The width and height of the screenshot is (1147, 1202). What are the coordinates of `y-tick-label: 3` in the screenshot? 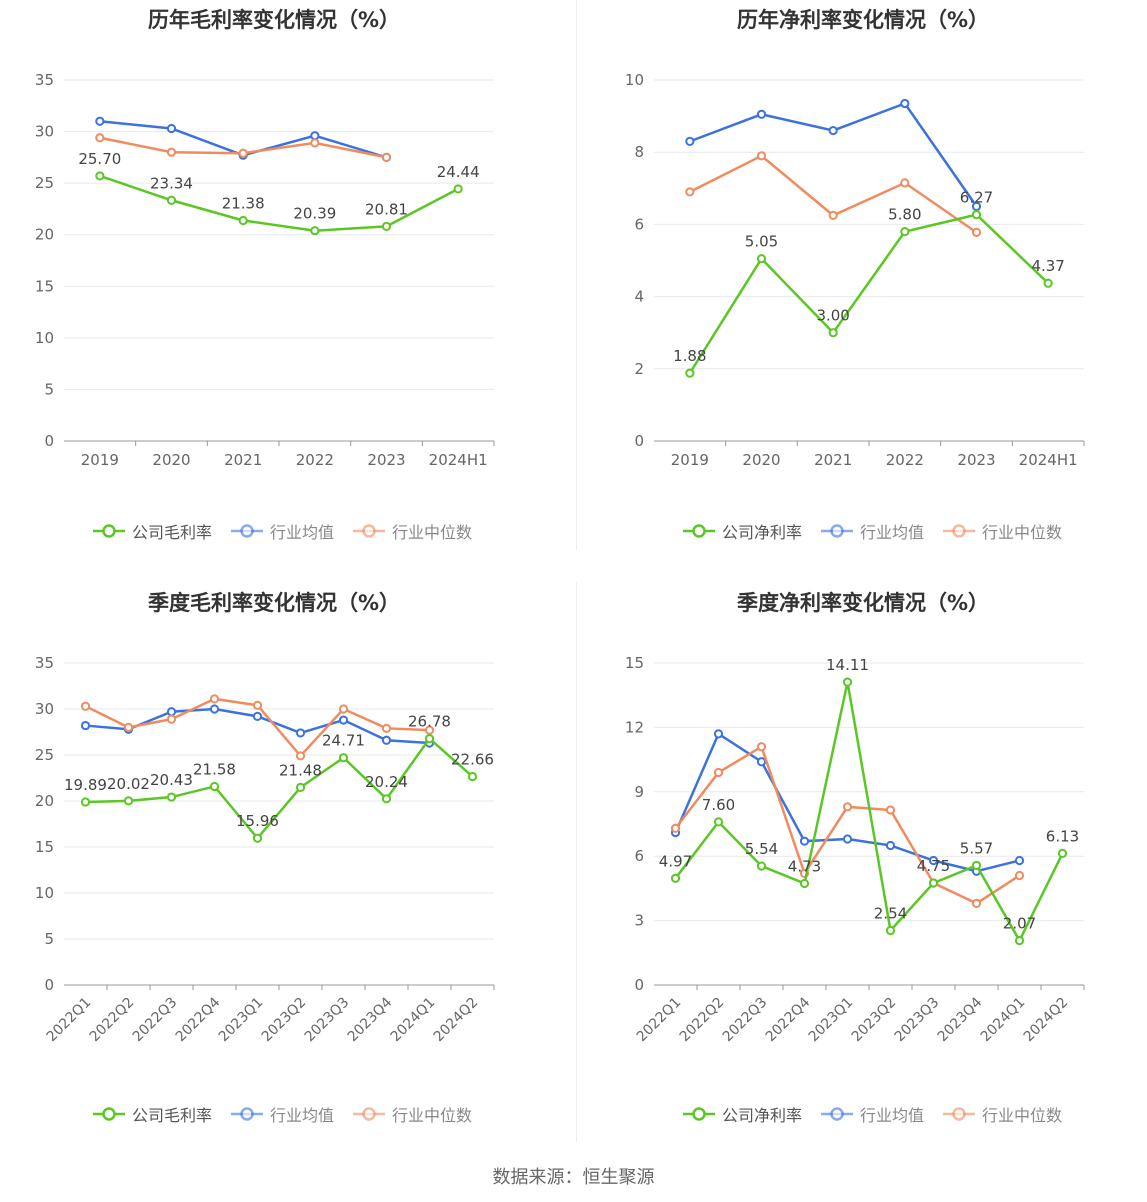 It's located at (639, 921).